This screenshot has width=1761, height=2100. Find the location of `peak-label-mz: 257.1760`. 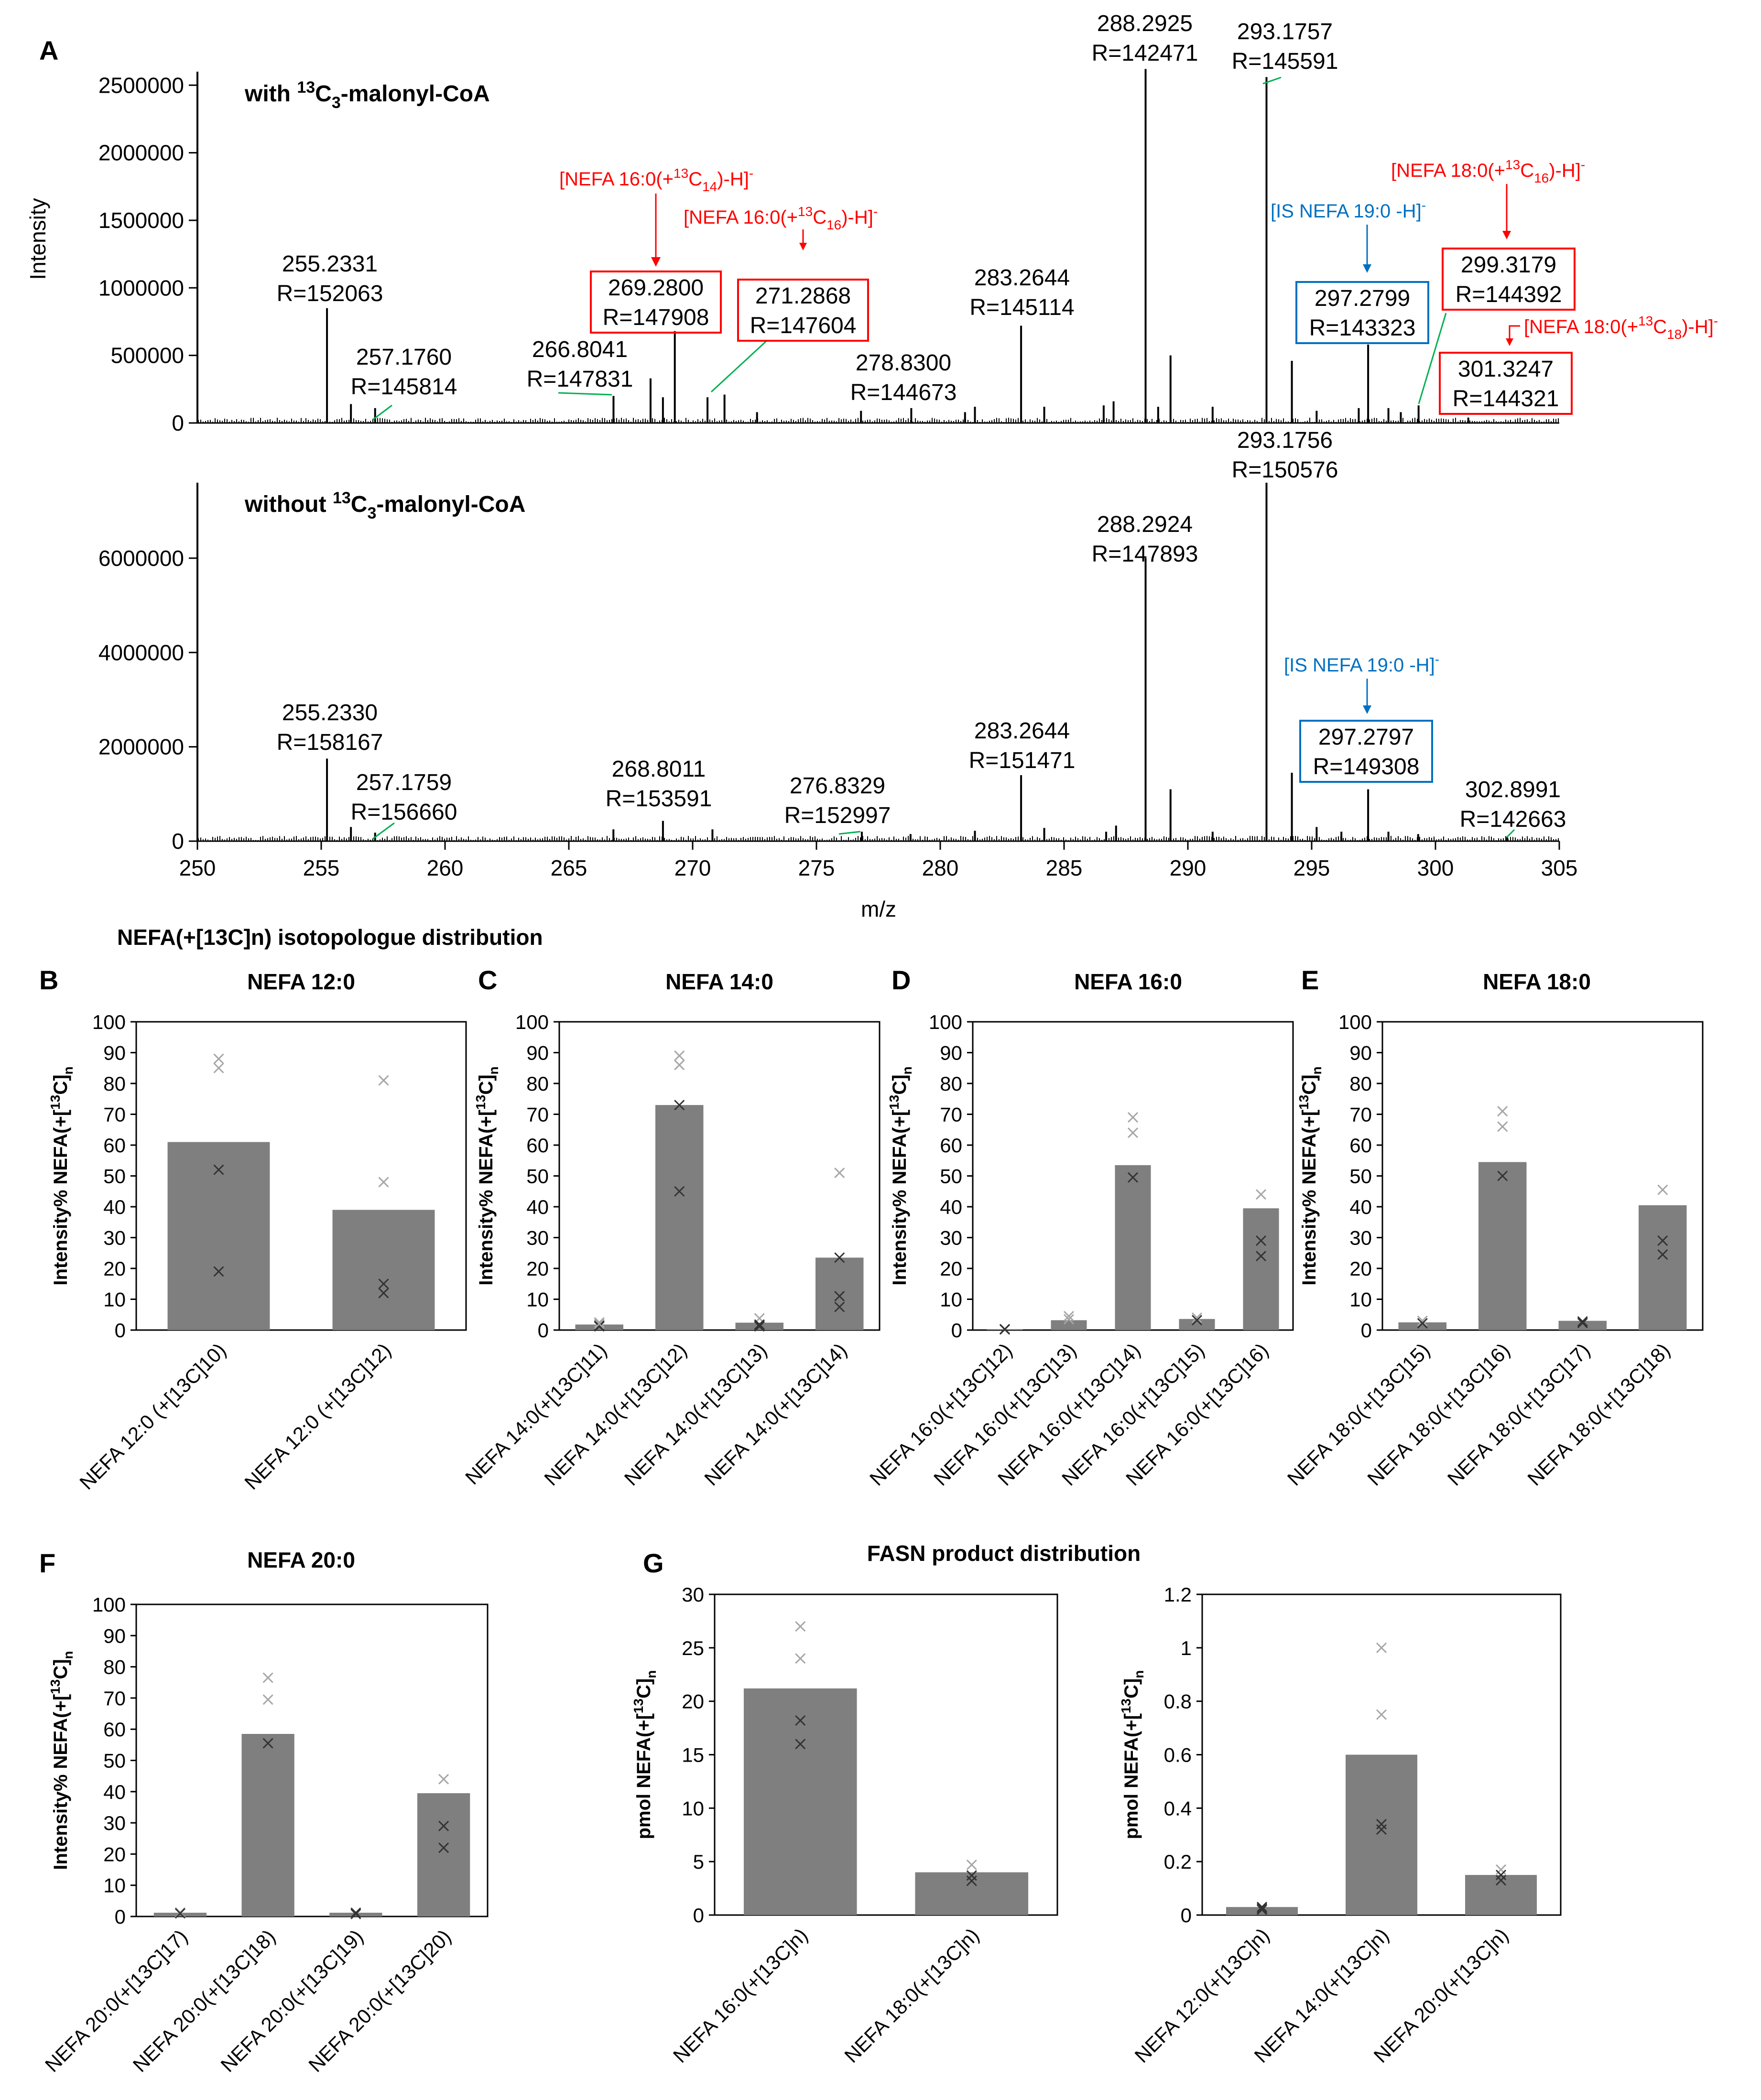

peak-label-mz: 257.1760 is located at coordinates (404, 357).